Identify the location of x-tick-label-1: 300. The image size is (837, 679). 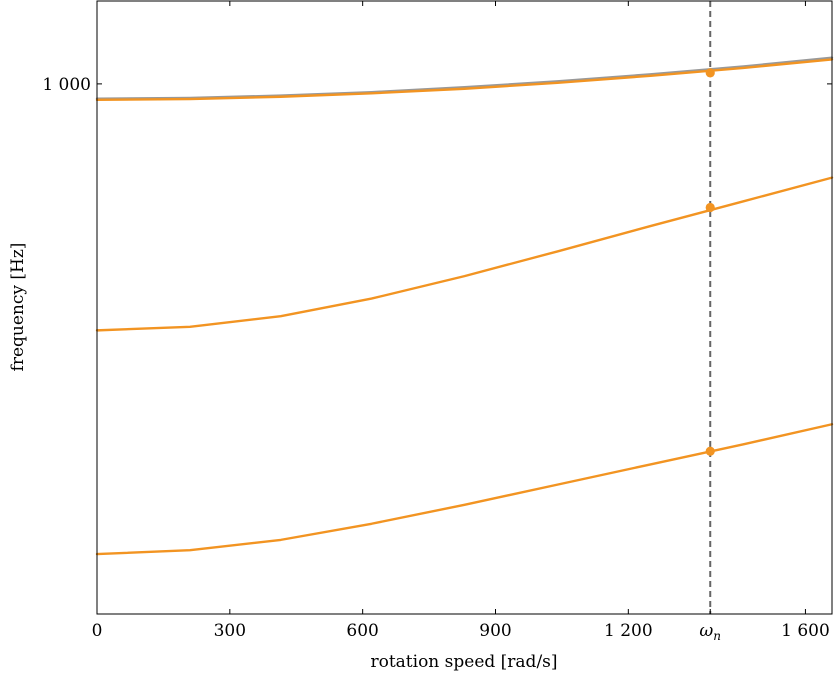
(230, 631).